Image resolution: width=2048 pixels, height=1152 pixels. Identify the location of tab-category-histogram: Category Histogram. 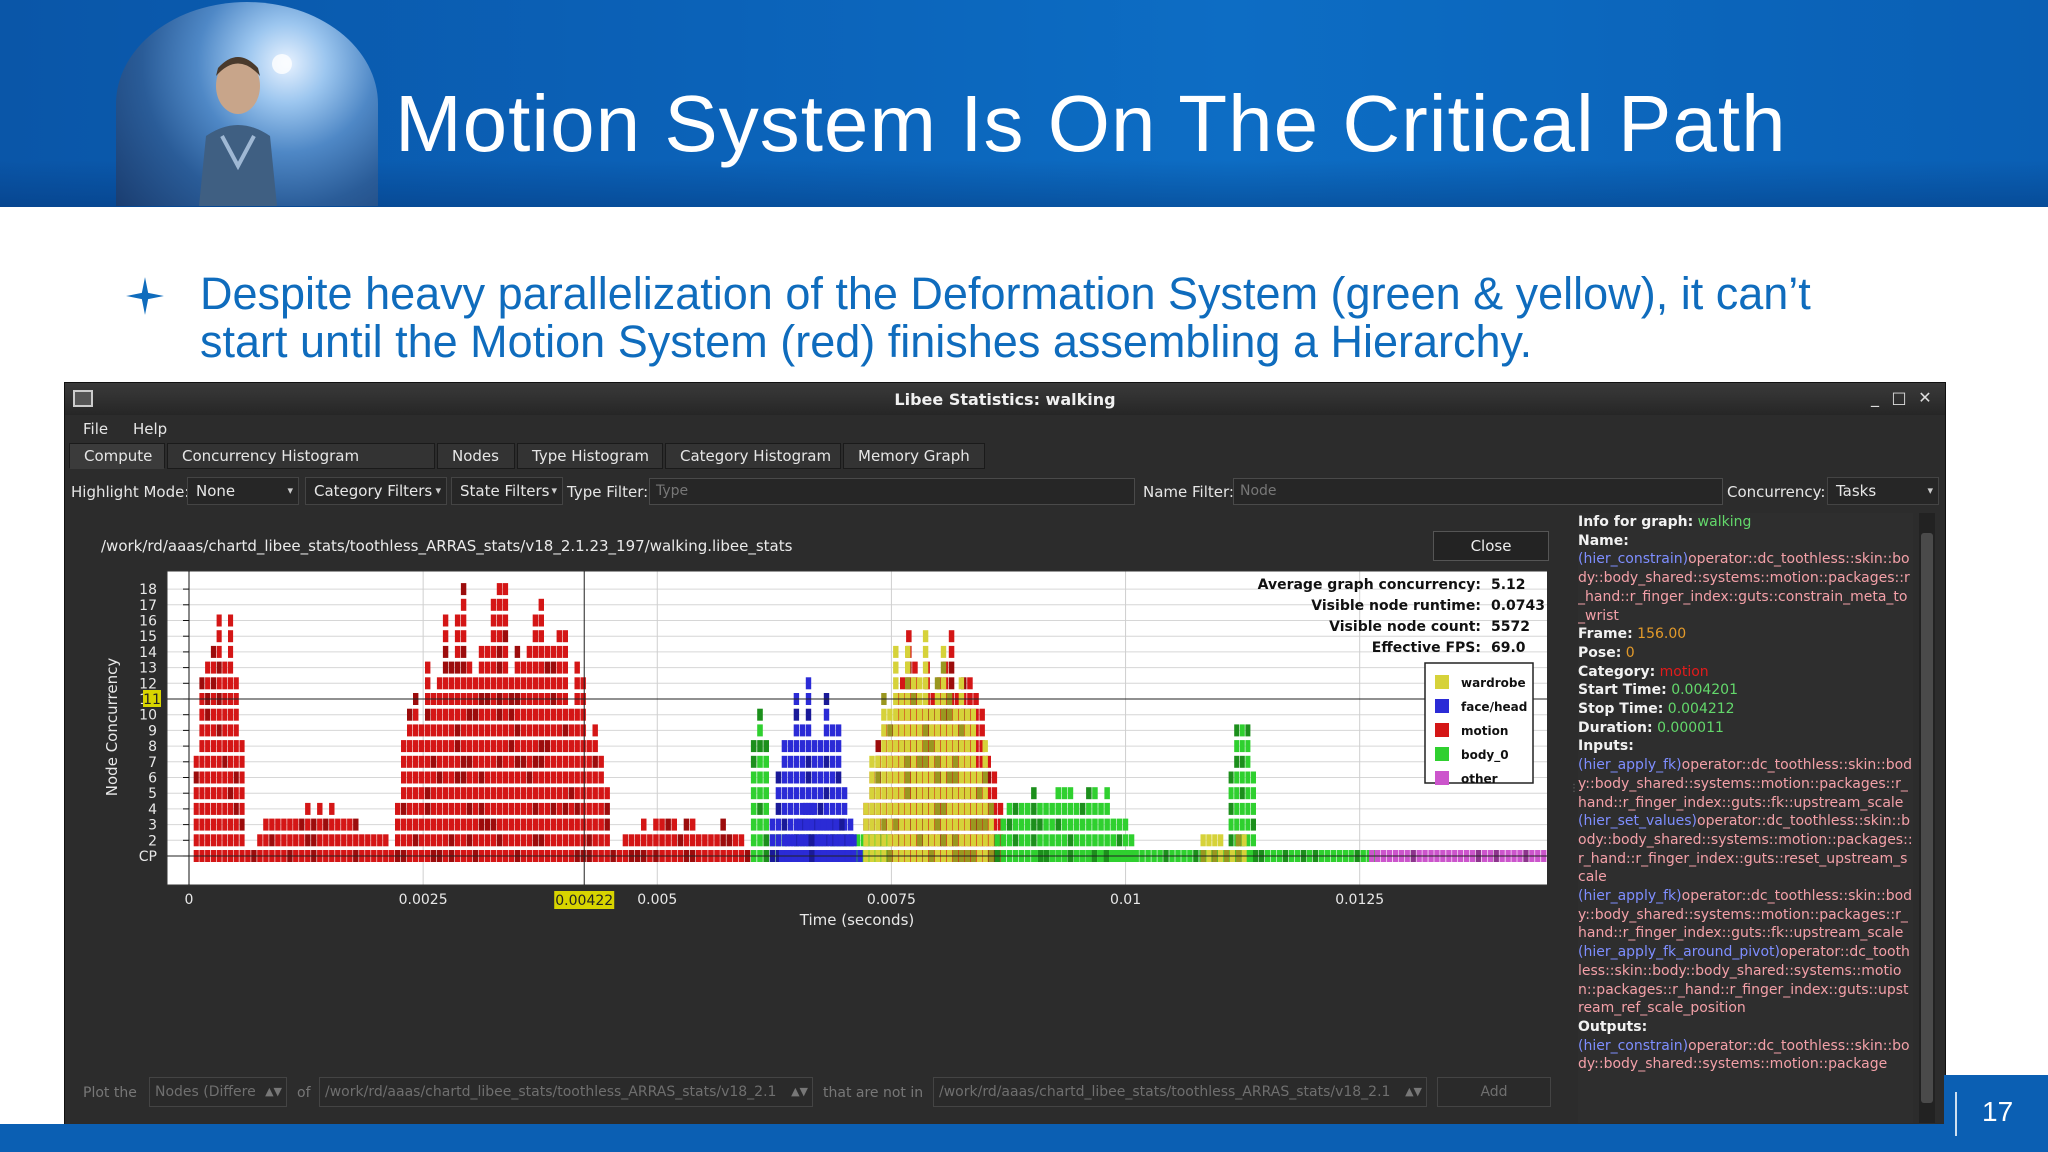
(753, 456).